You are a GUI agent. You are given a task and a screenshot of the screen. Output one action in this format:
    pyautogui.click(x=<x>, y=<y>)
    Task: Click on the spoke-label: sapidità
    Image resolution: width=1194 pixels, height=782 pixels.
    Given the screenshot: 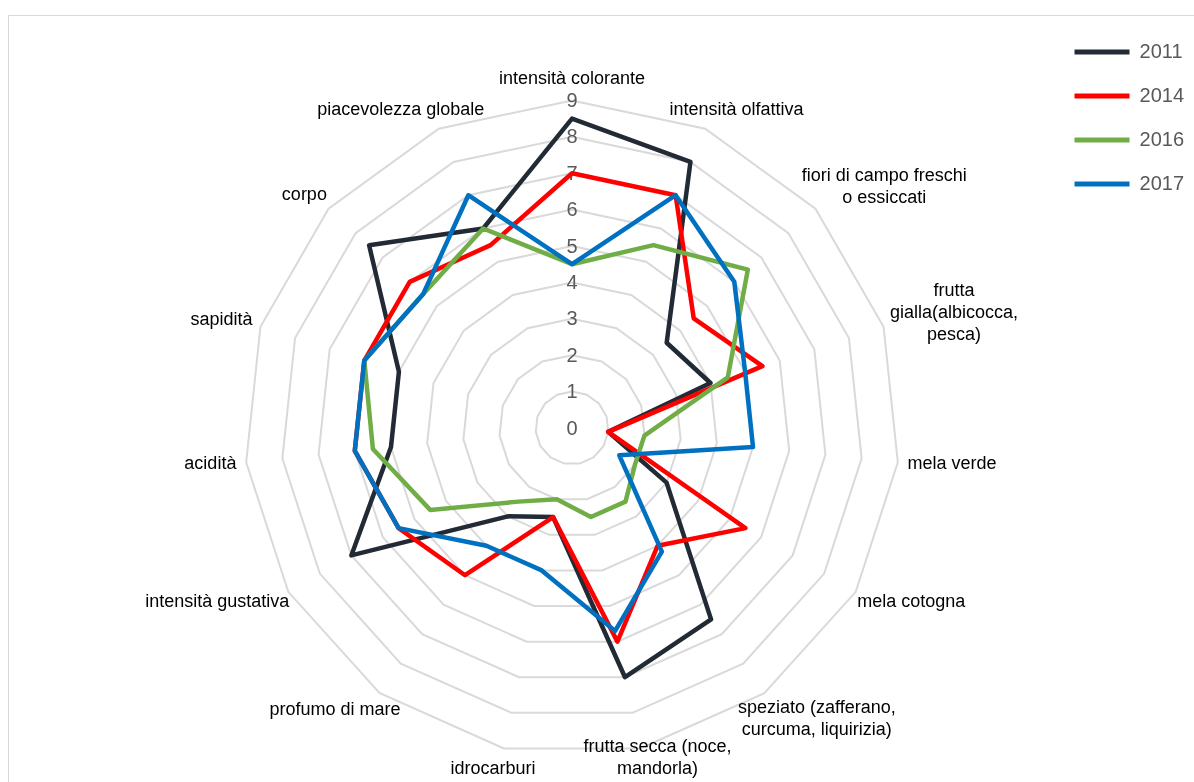 What is the action you would take?
    pyautogui.click(x=222, y=319)
    